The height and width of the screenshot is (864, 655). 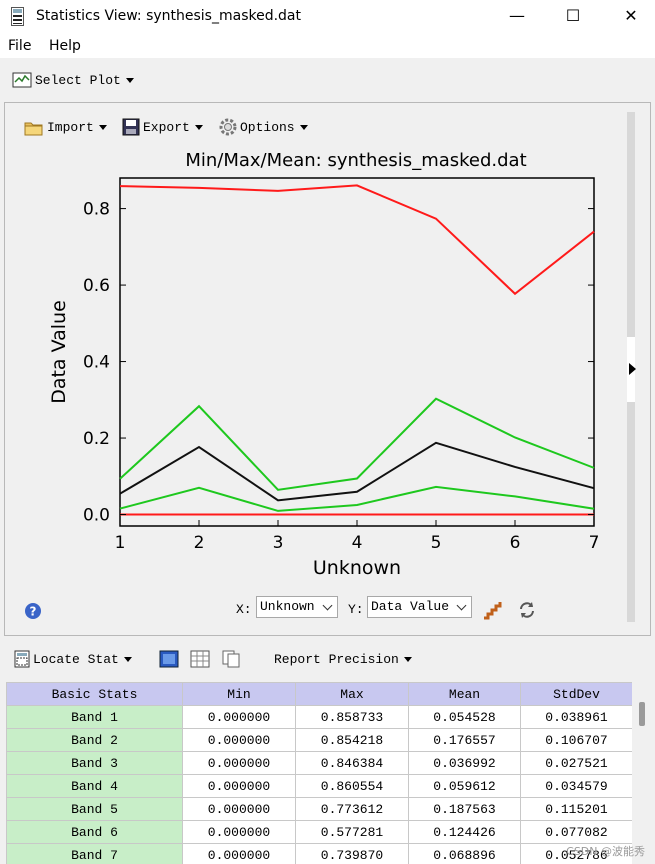 I want to click on table-cell: 0.739870, so click(x=352, y=853).